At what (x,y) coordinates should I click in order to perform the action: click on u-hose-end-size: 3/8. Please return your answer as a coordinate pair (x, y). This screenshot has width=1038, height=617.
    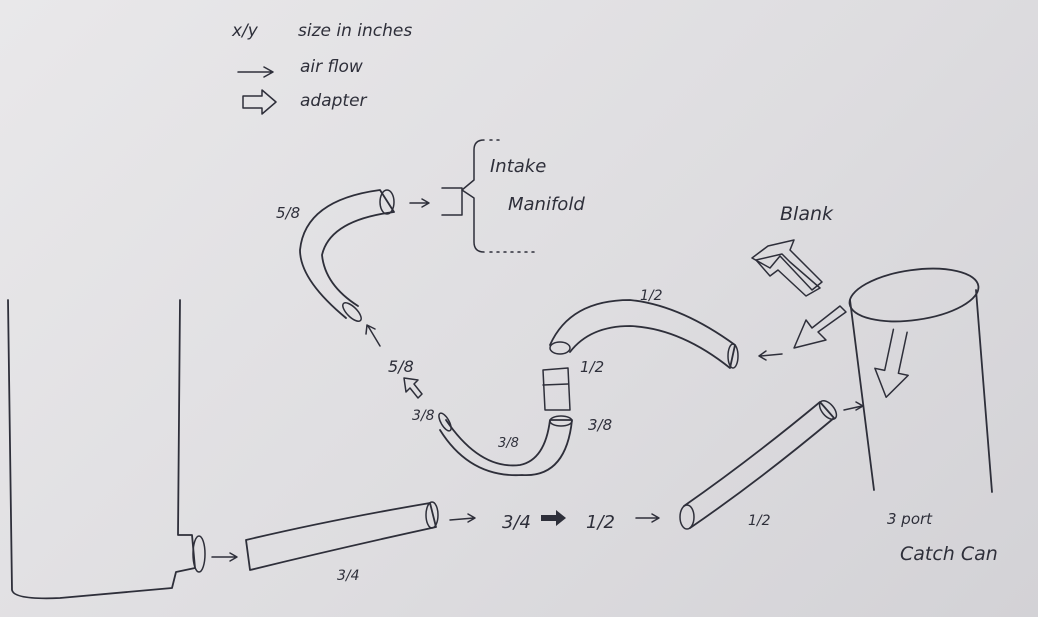
    Looking at the image, I should click on (423, 416).